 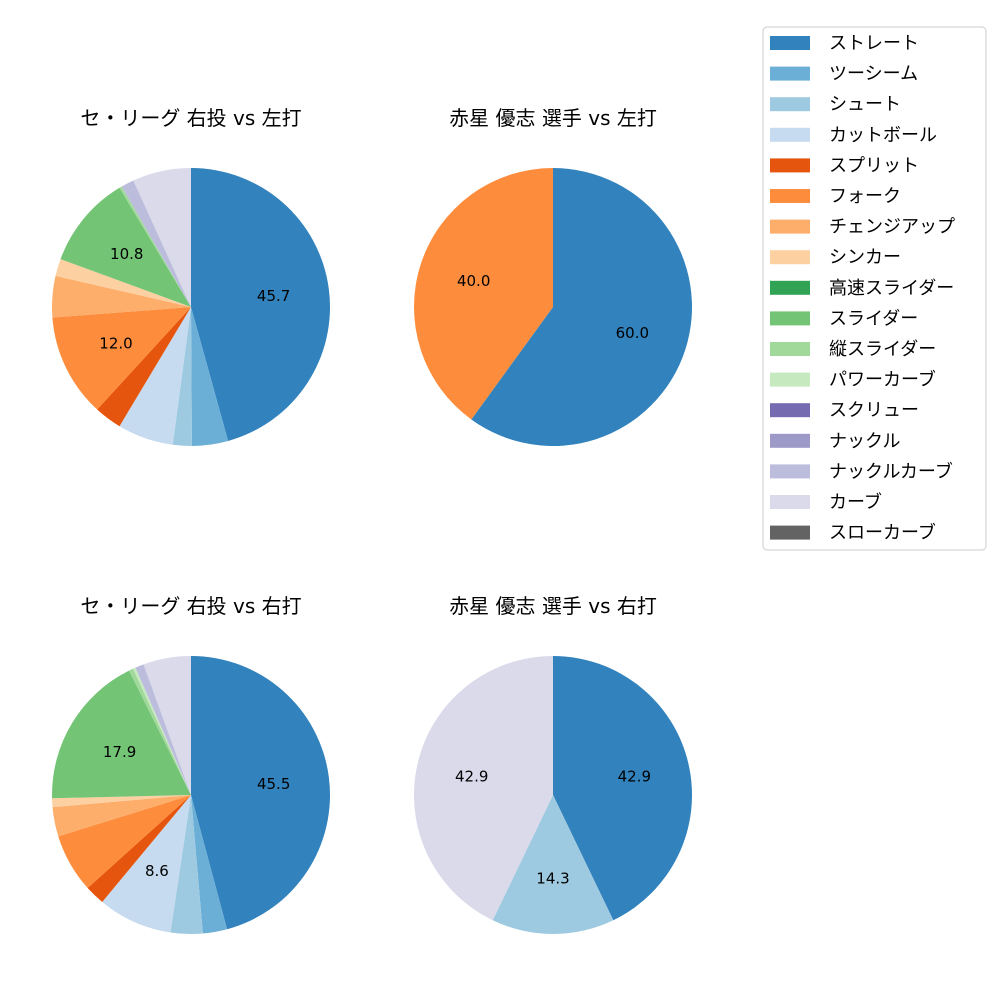 I want to click on legend-label-4: スプリット, so click(x=874, y=165).